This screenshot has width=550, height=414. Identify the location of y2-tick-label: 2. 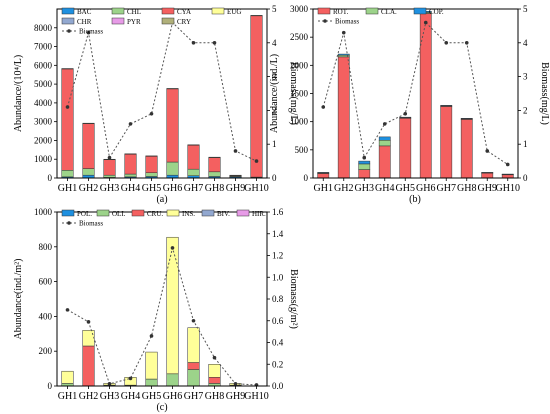
(525, 110).